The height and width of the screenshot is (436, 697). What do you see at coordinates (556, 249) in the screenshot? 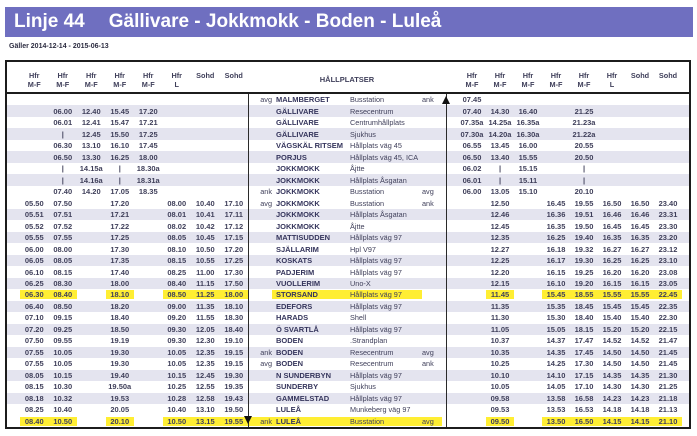
I see `time-cell: 16.18` at bounding box center [556, 249].